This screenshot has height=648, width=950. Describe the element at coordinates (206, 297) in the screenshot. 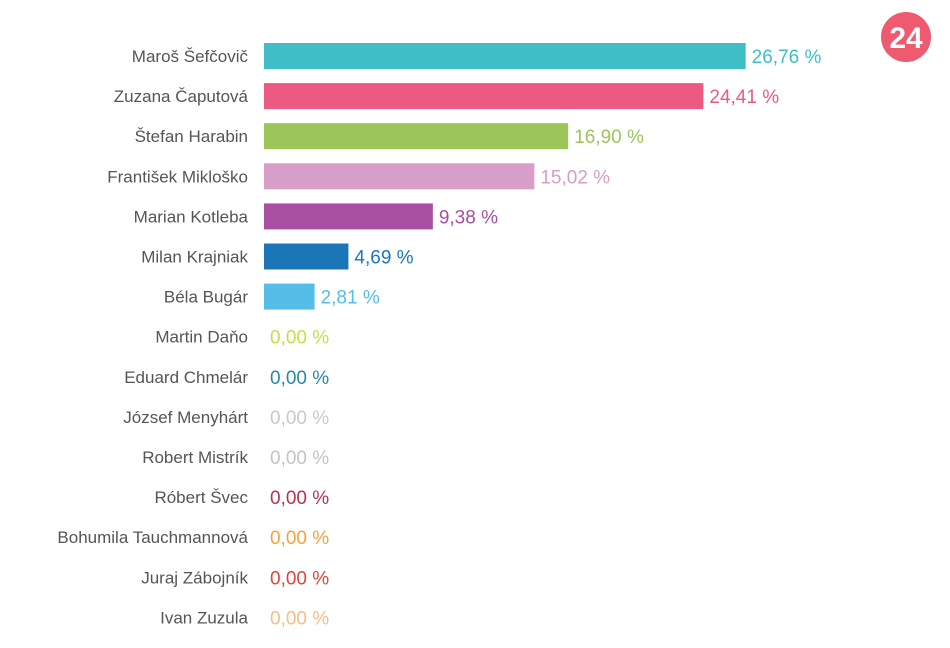

I see `category-label: Béla Bugár` at that location.